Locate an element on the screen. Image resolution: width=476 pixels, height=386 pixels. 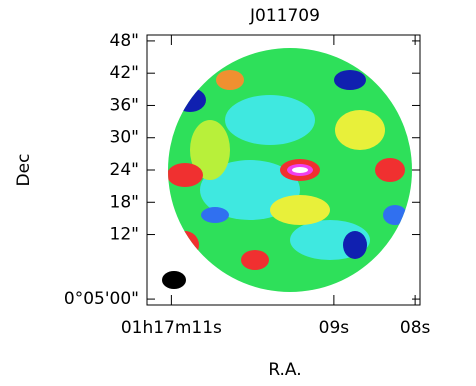
y-tick-label: 18" is located at coordinates (124, 202).